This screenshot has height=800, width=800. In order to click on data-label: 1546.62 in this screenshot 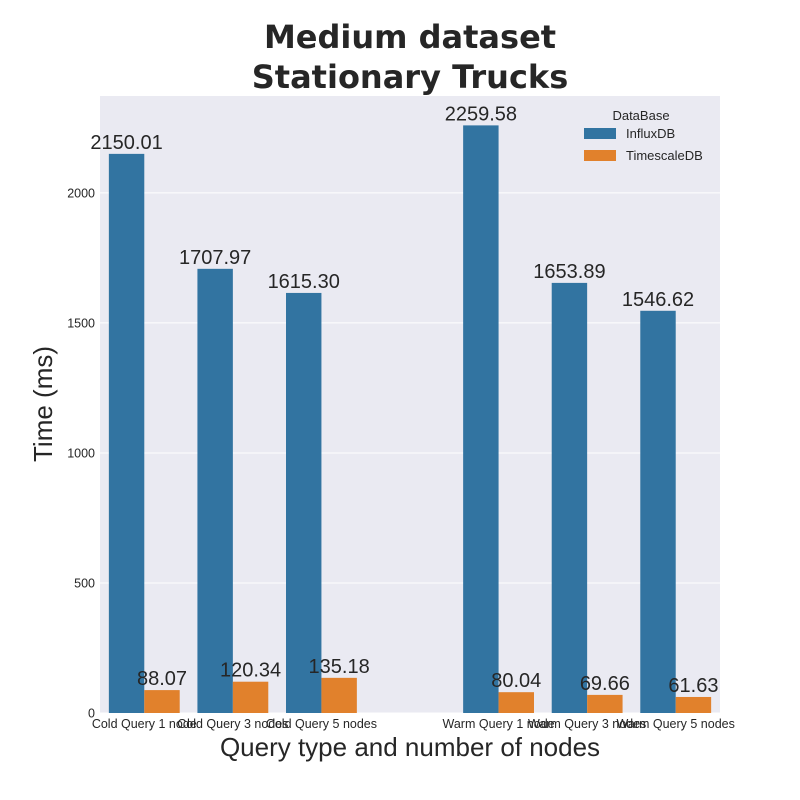, I will do `click(658, 300)`.